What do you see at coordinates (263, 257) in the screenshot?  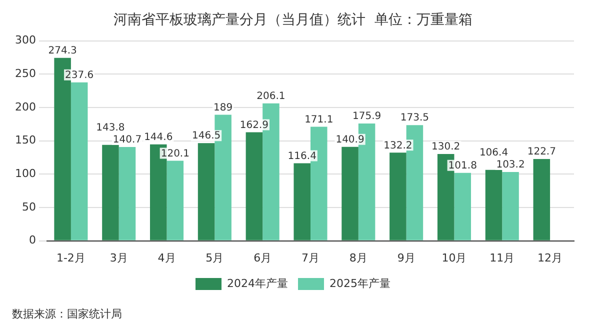 I see `x-tick-label: 6月` at bounding box center [263, 257].